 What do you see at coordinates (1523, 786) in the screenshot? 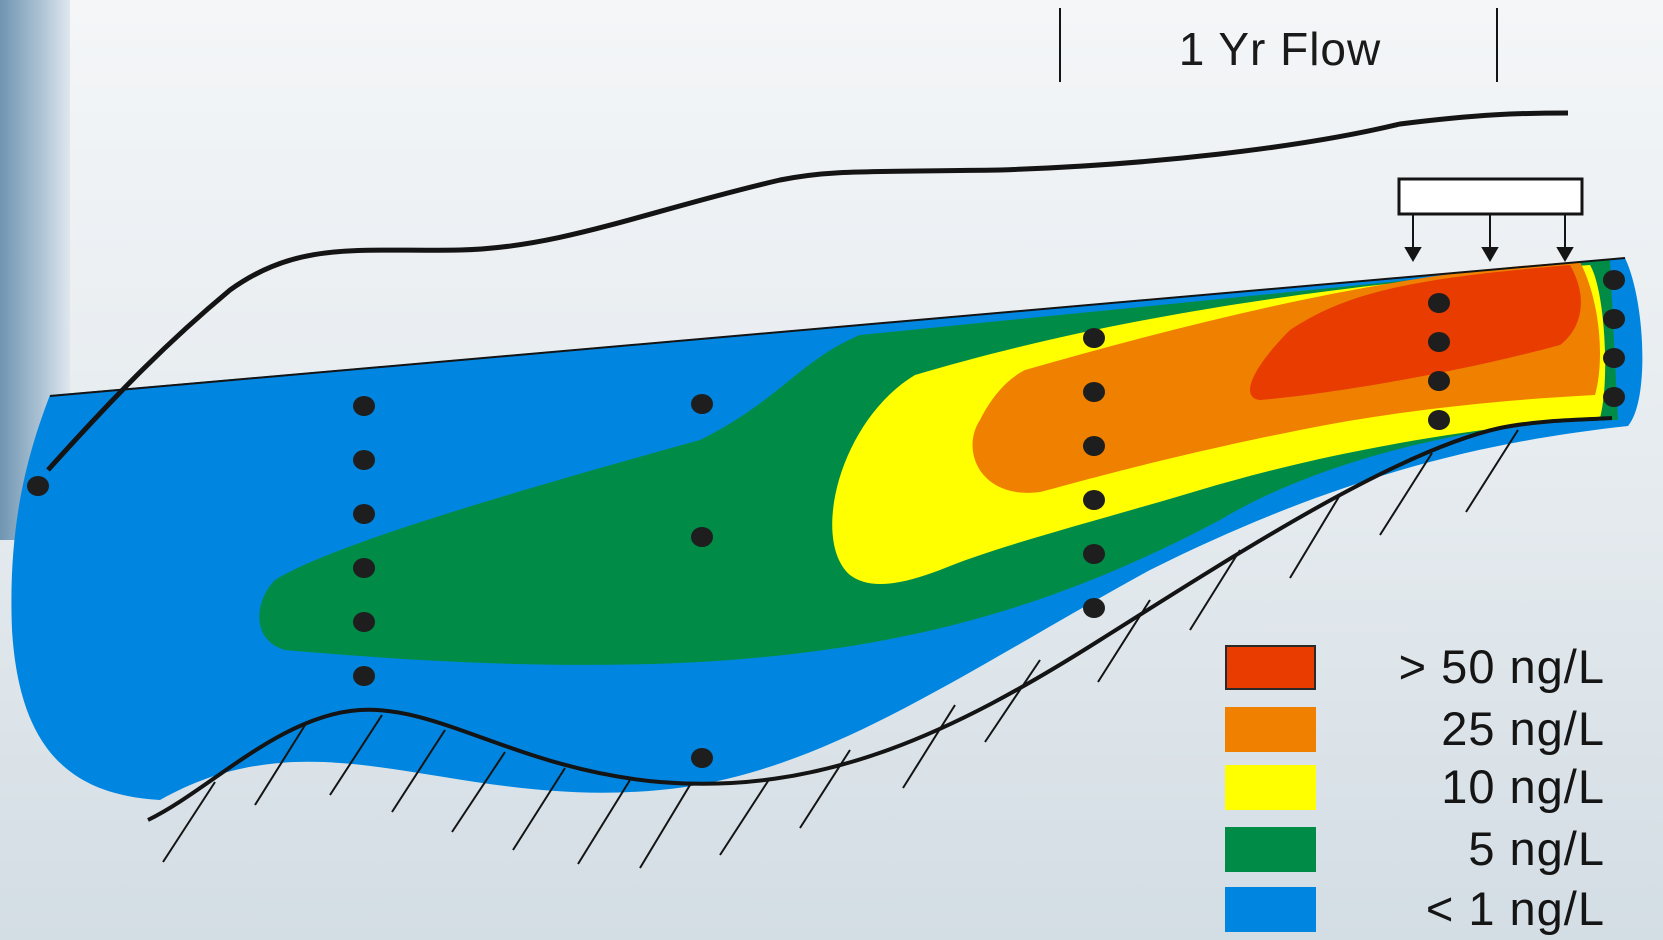
I see `legend-label: 10 ng/L` at bounding box center [1523, 786].